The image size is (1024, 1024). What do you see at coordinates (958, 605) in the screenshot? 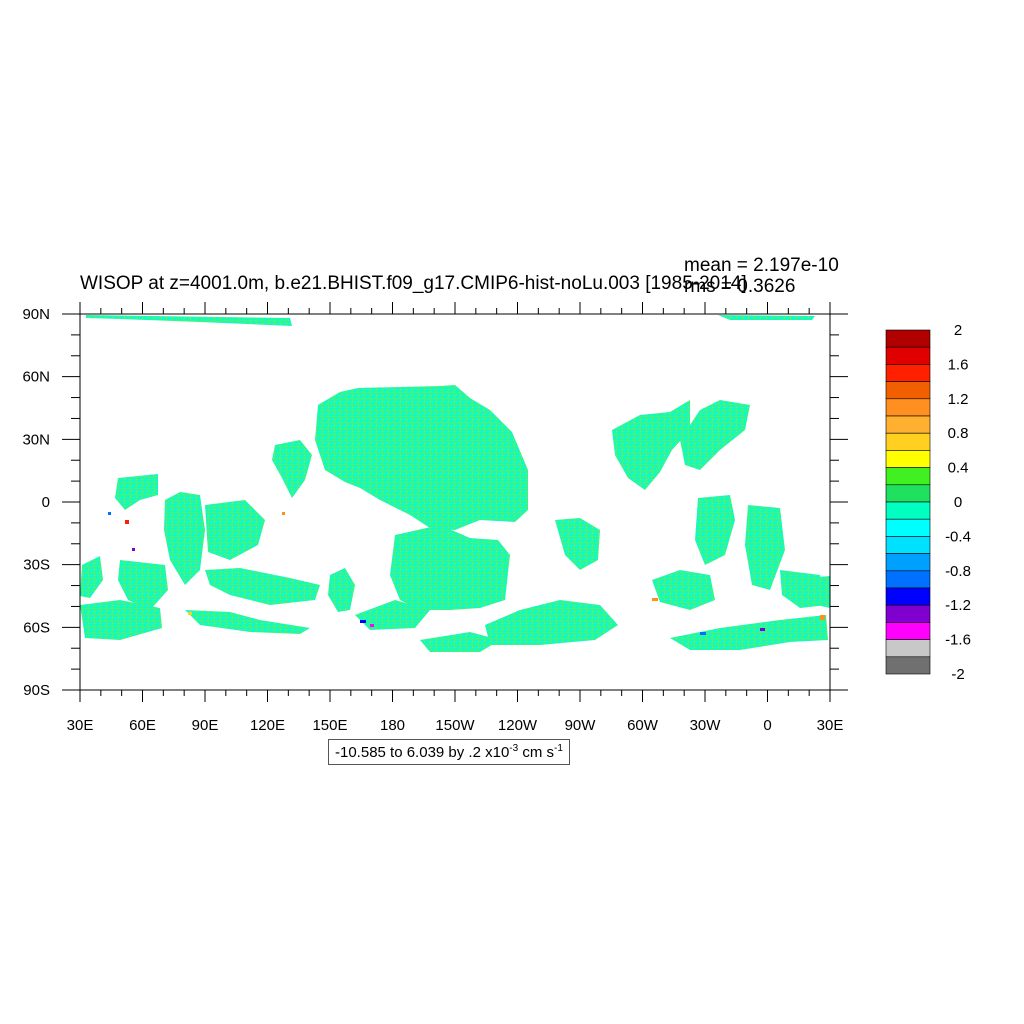
I see `colorbar-label: -1.2` at bounding box center [958, 605].